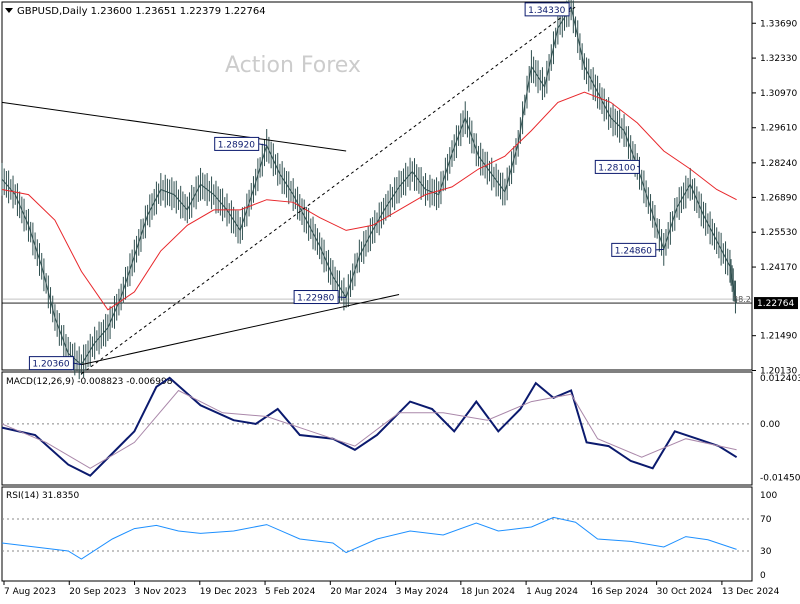 The image size is (800, 604). What do you see at coordinates (770, 425) in the screenshot?
I see `macd-axis-label: 0.00` at bounding box center [770, 425].